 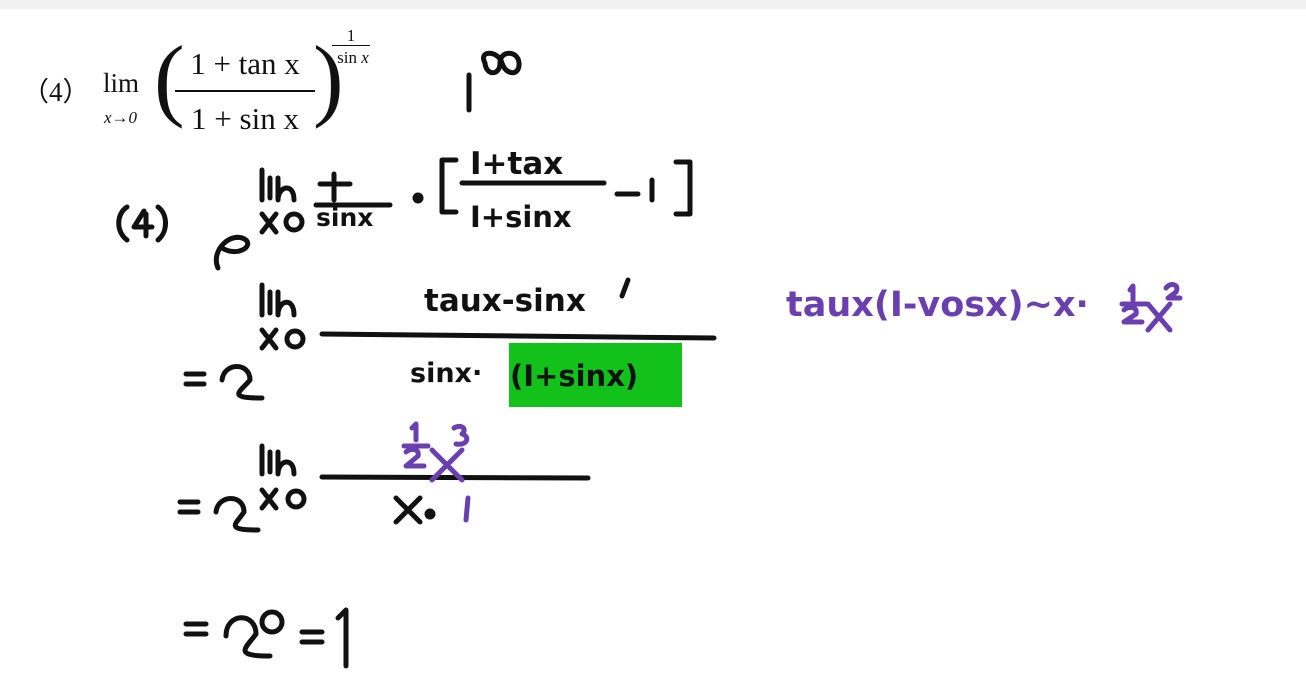 I want to click on svg-text: (I+sinx), so click(x=574, y=376).